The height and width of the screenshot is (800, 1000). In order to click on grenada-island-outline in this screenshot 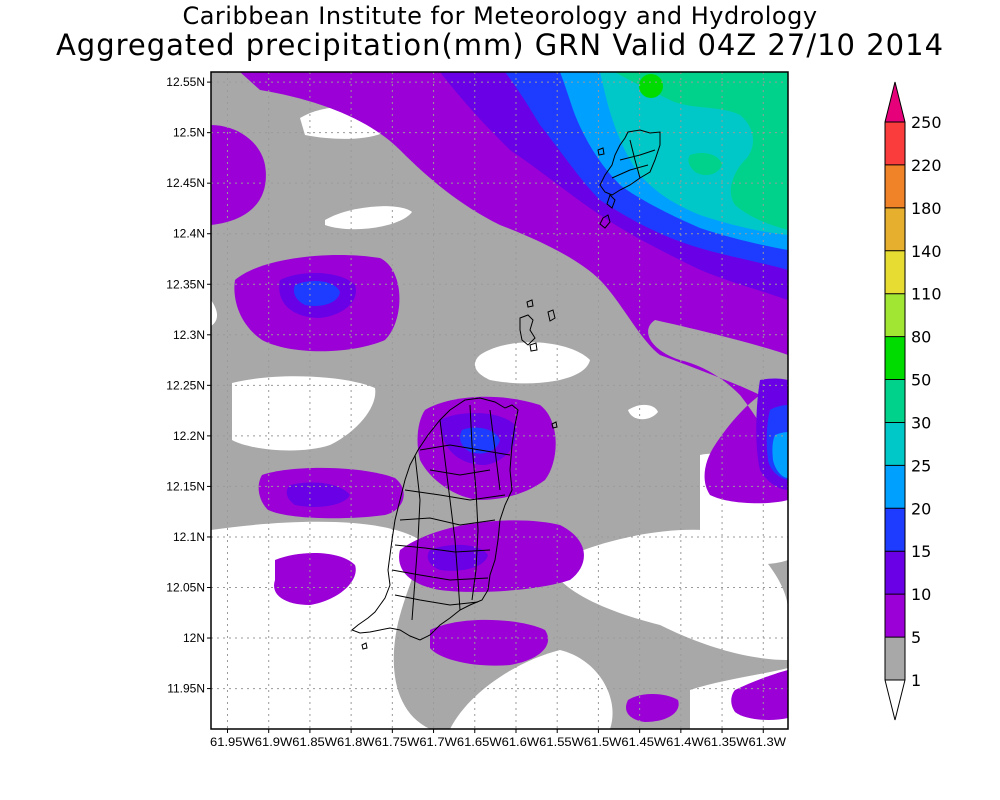, I will do `click(435, 519)`.